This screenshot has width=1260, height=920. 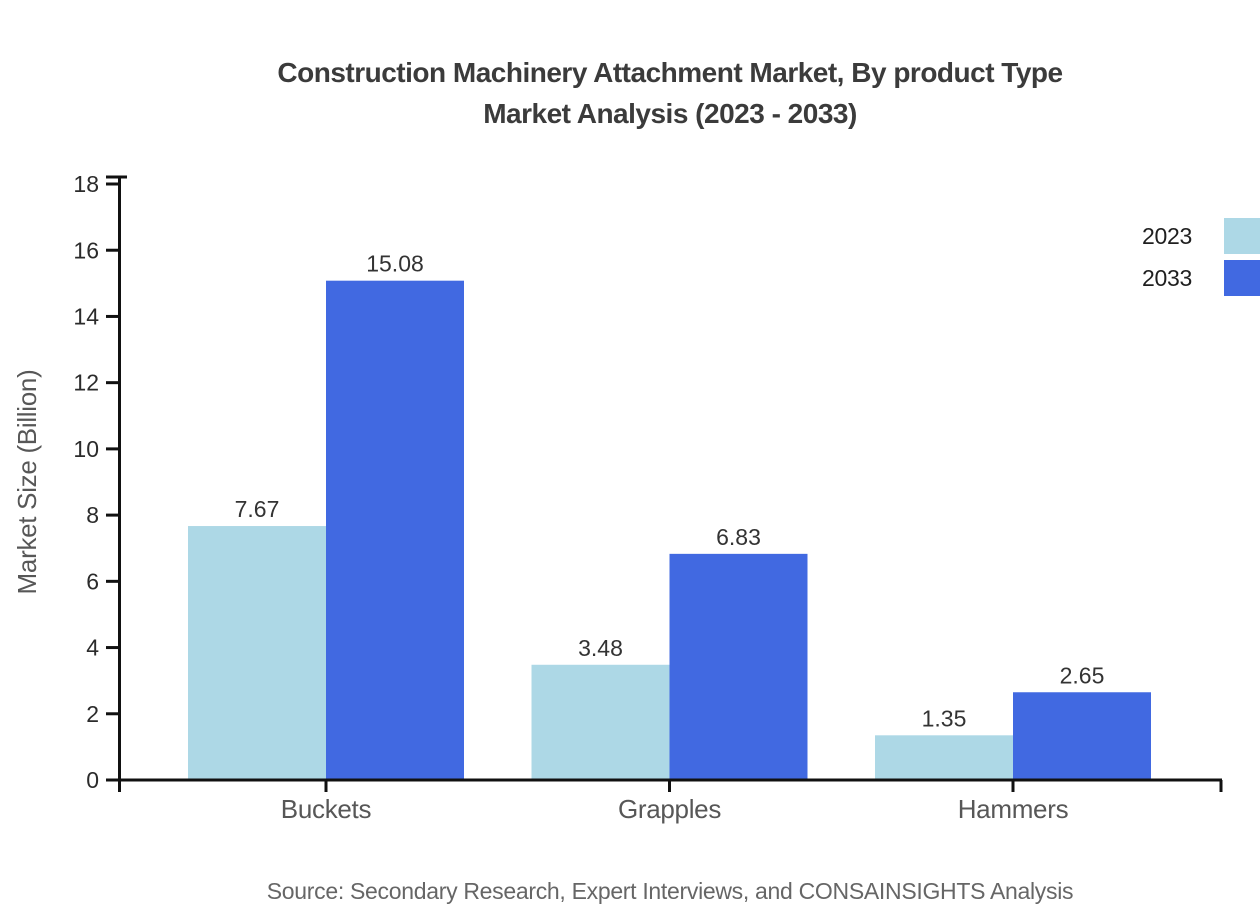 What do you see at coordinates (257, 653) in the screenshot?
I see `bar-2023-buckets` at bounding box center [257, 653].